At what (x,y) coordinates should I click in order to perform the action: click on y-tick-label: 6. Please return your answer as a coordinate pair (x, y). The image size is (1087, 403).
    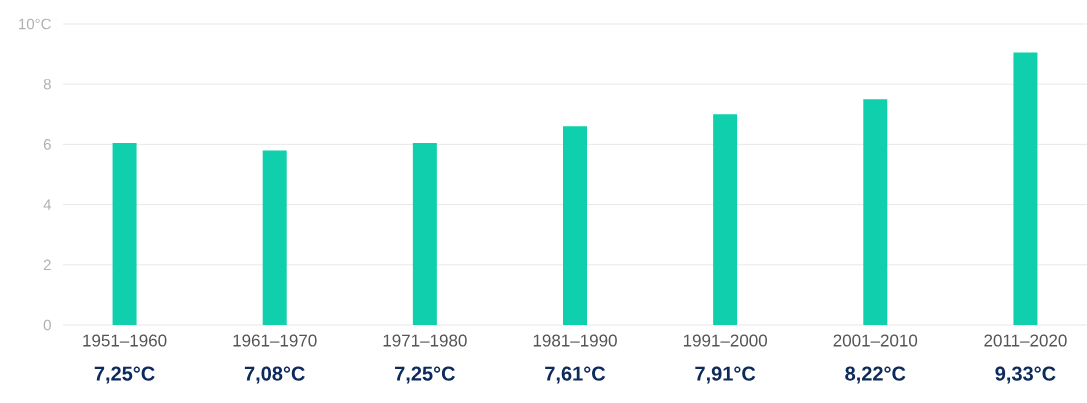
    Looking at the image, I should click on (47, 144).